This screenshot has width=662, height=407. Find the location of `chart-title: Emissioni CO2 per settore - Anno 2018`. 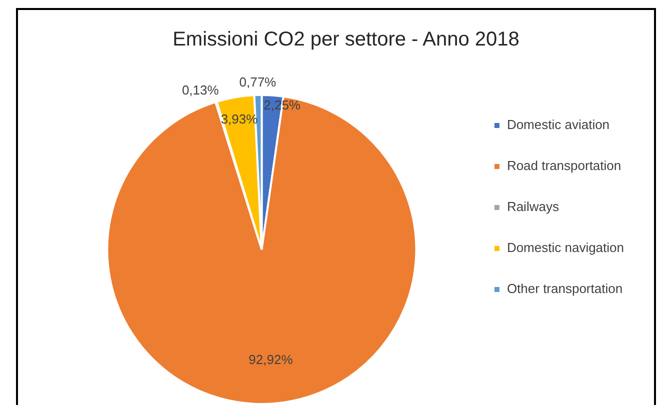

chart-title: Emissioni CO2 per settore - Anno 2018 is located at coordinates (346, 39).